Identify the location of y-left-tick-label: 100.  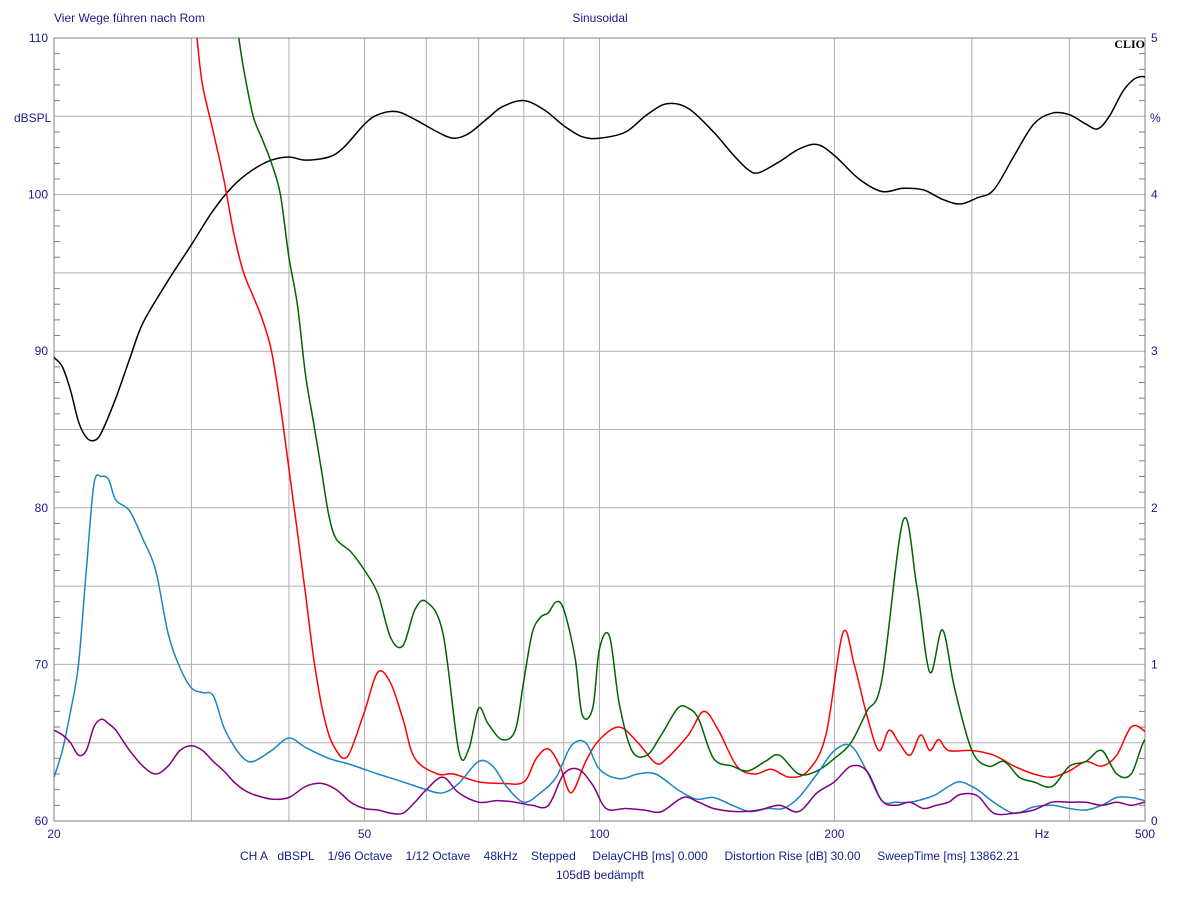
(38, 195).